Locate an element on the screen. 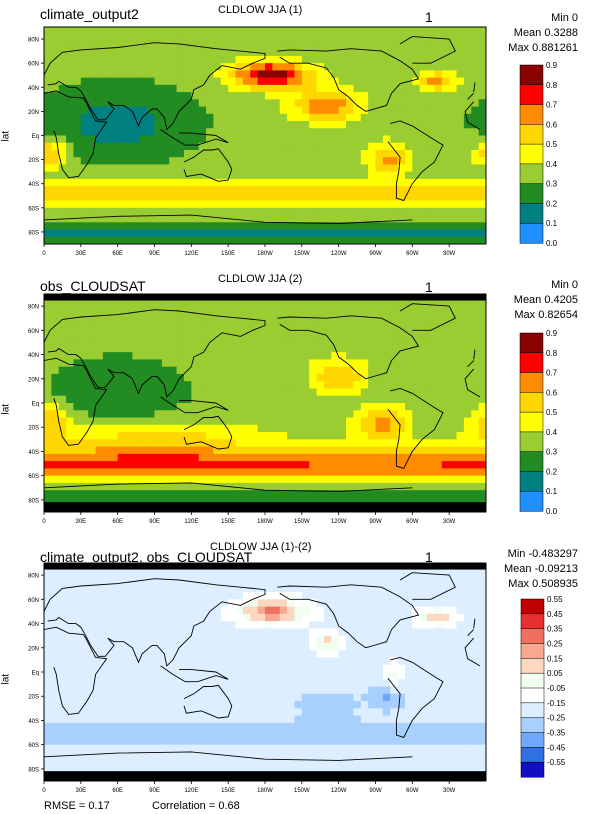 The height and width of the screenshot is (814, 606). colorbar-label: 0.0 is located at coordinates (552, 511).